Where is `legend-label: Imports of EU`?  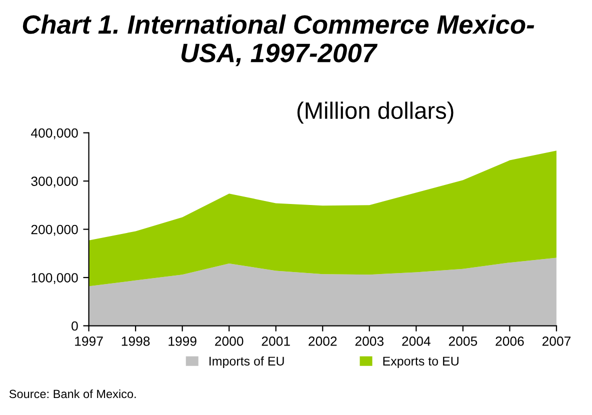
legend-label: Imports of EU is located at coordinates (247, 362).